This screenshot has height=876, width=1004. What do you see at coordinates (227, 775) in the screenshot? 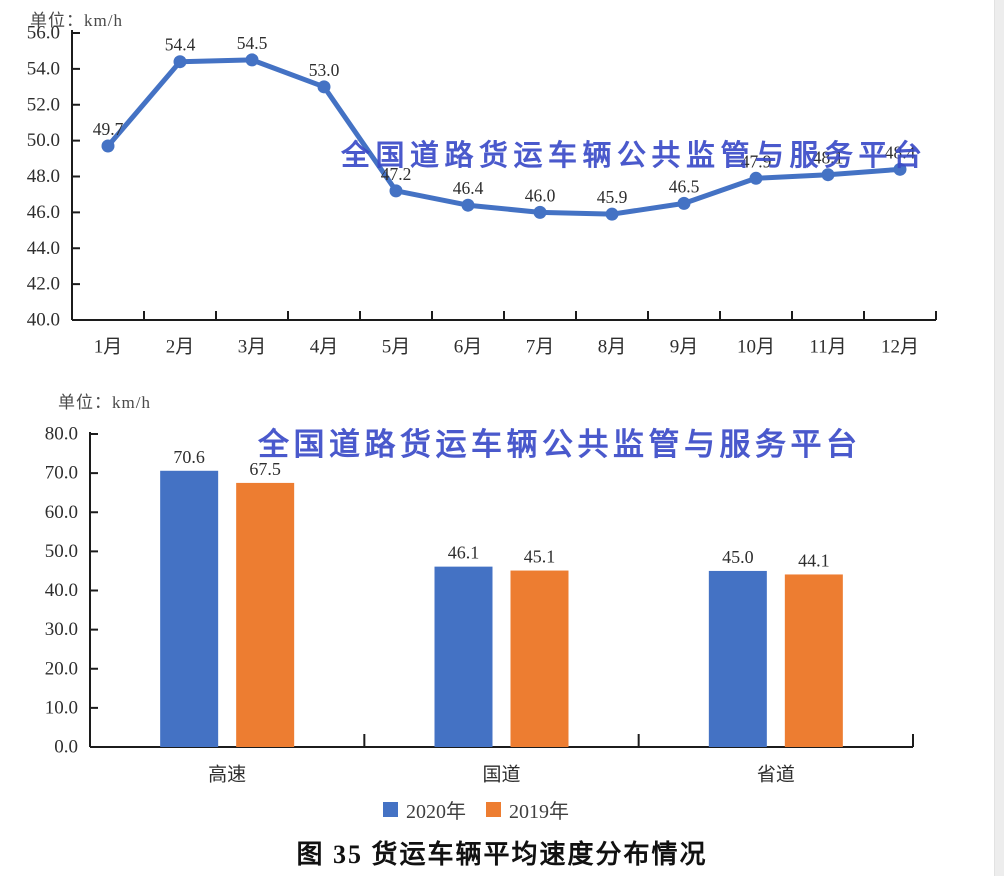
I see `x-category-label: 高速` at bounding box center [227, 775].